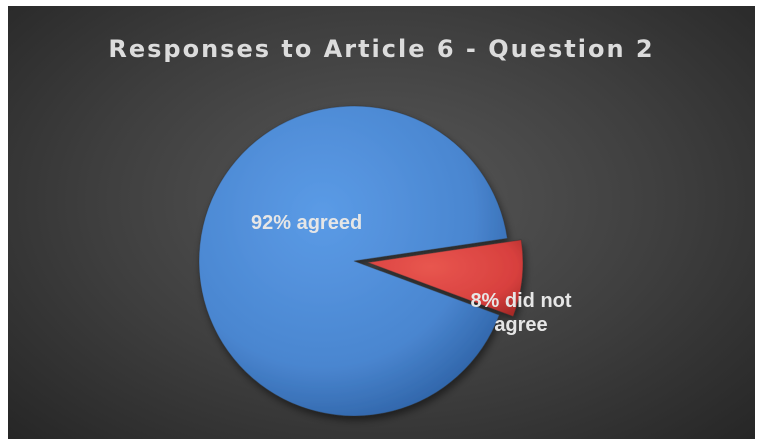 This screenshot has height=443, width=765. What do you see at coordinates (520, 313) in the screenshot?
I see `slice-label-did-not-agree: 8% did not agree` at bounding box center [520, 313].